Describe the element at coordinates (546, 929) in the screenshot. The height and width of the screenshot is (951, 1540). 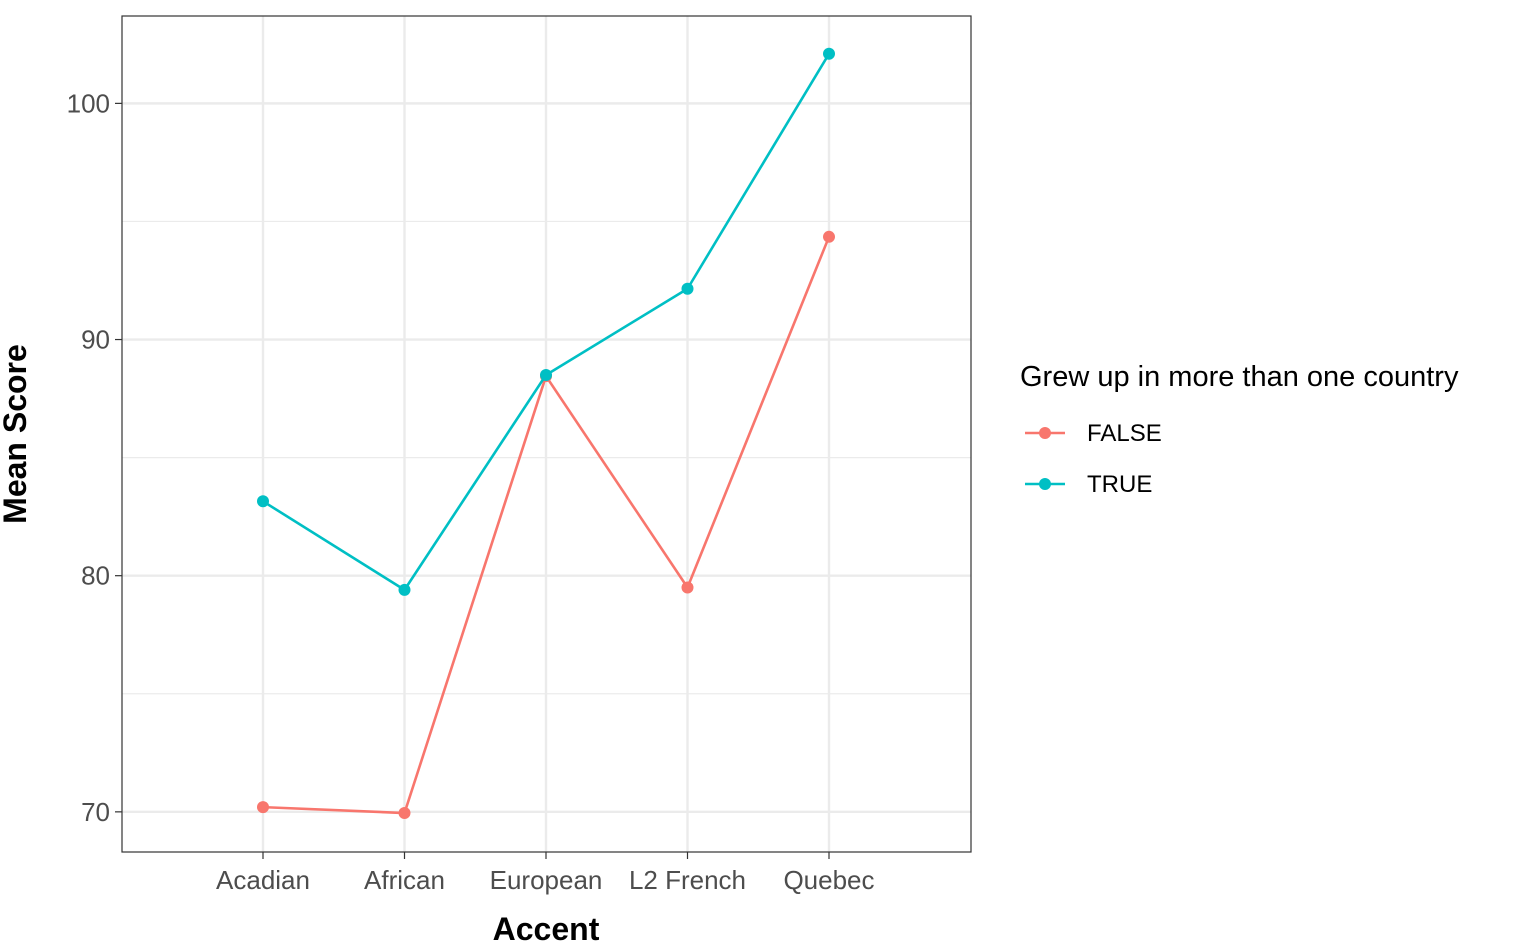
I see `x-axis-title: Accent` at that location.